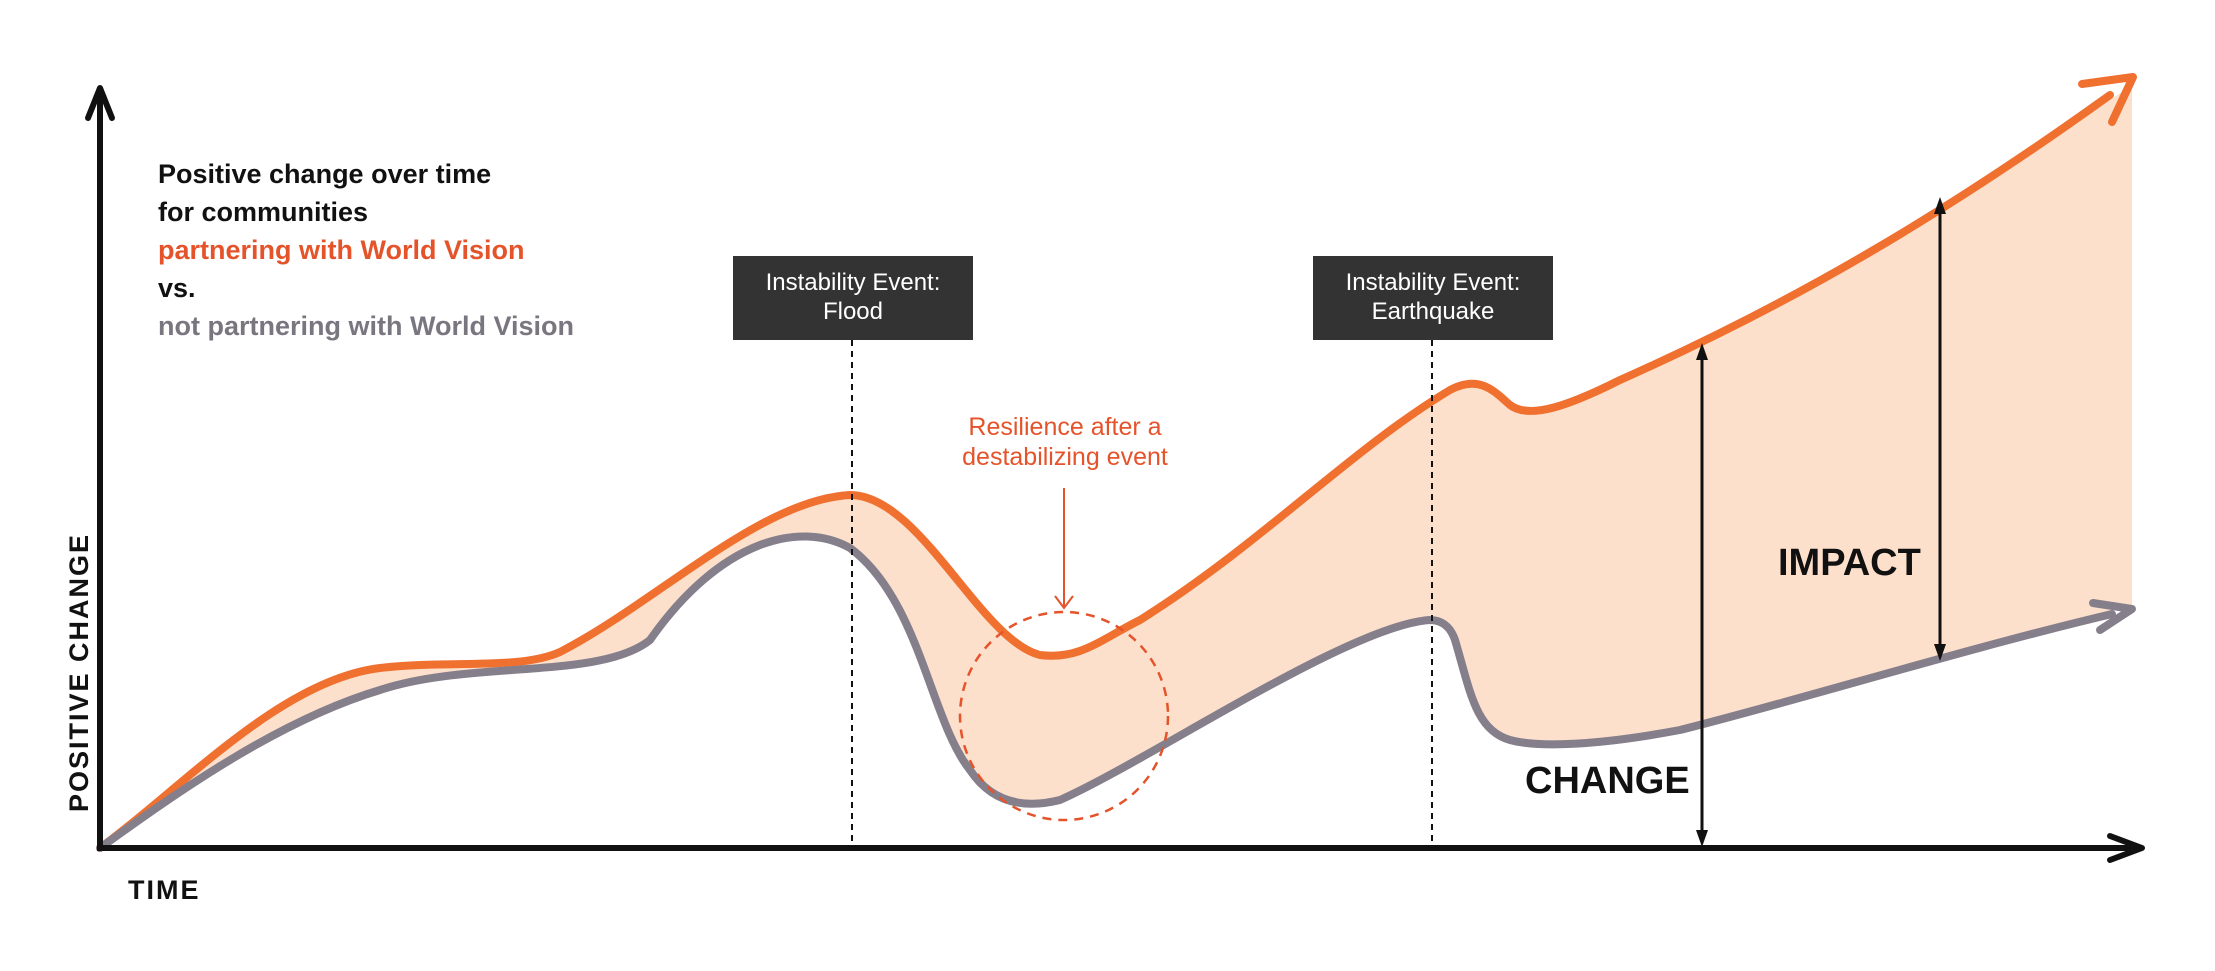 This screenshot has height=971, width=2215. Describe the element at coordinates (1065, 457) in the screenshot. I see `resilience-line-2: destabilizing event` at that location.